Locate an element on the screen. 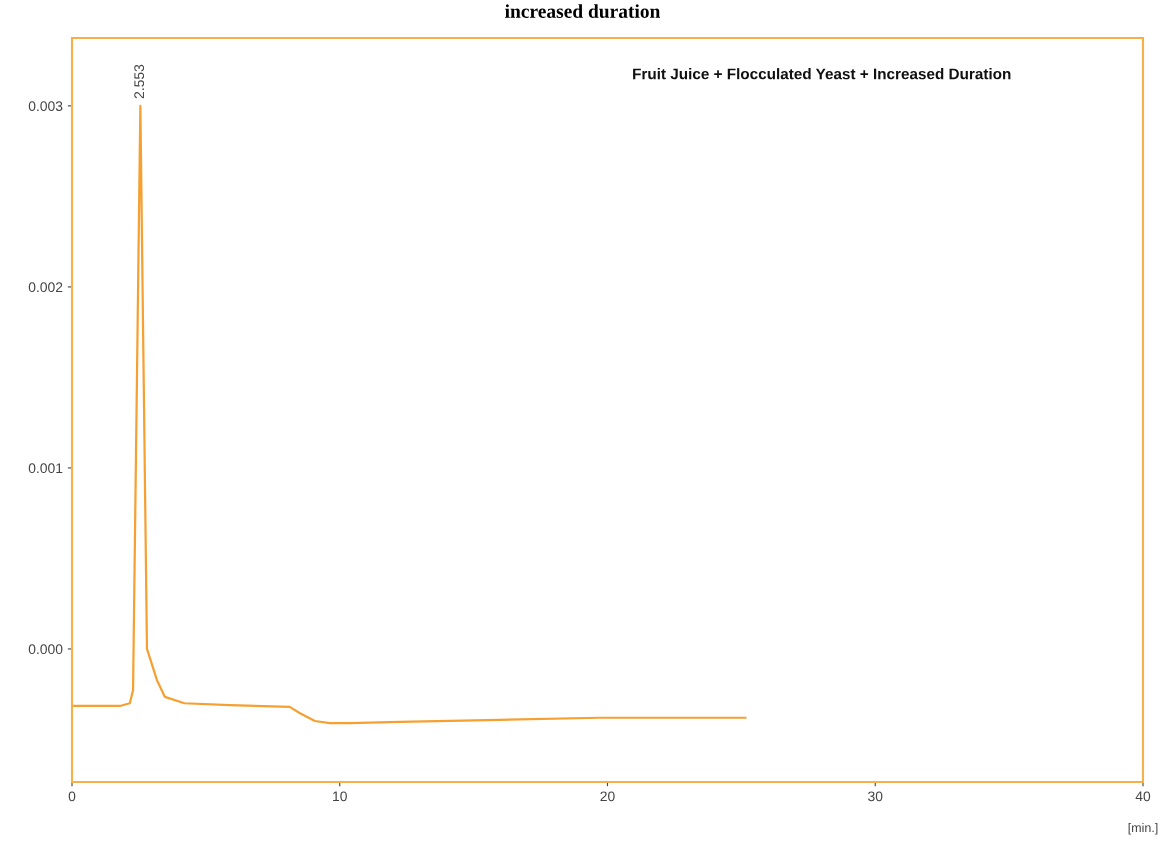 The height and width of the screenshot is (846, 1165). annotation: Fruit Juice + Flocculated Yeast + Increased Duration is located at coordinates (822, 74).